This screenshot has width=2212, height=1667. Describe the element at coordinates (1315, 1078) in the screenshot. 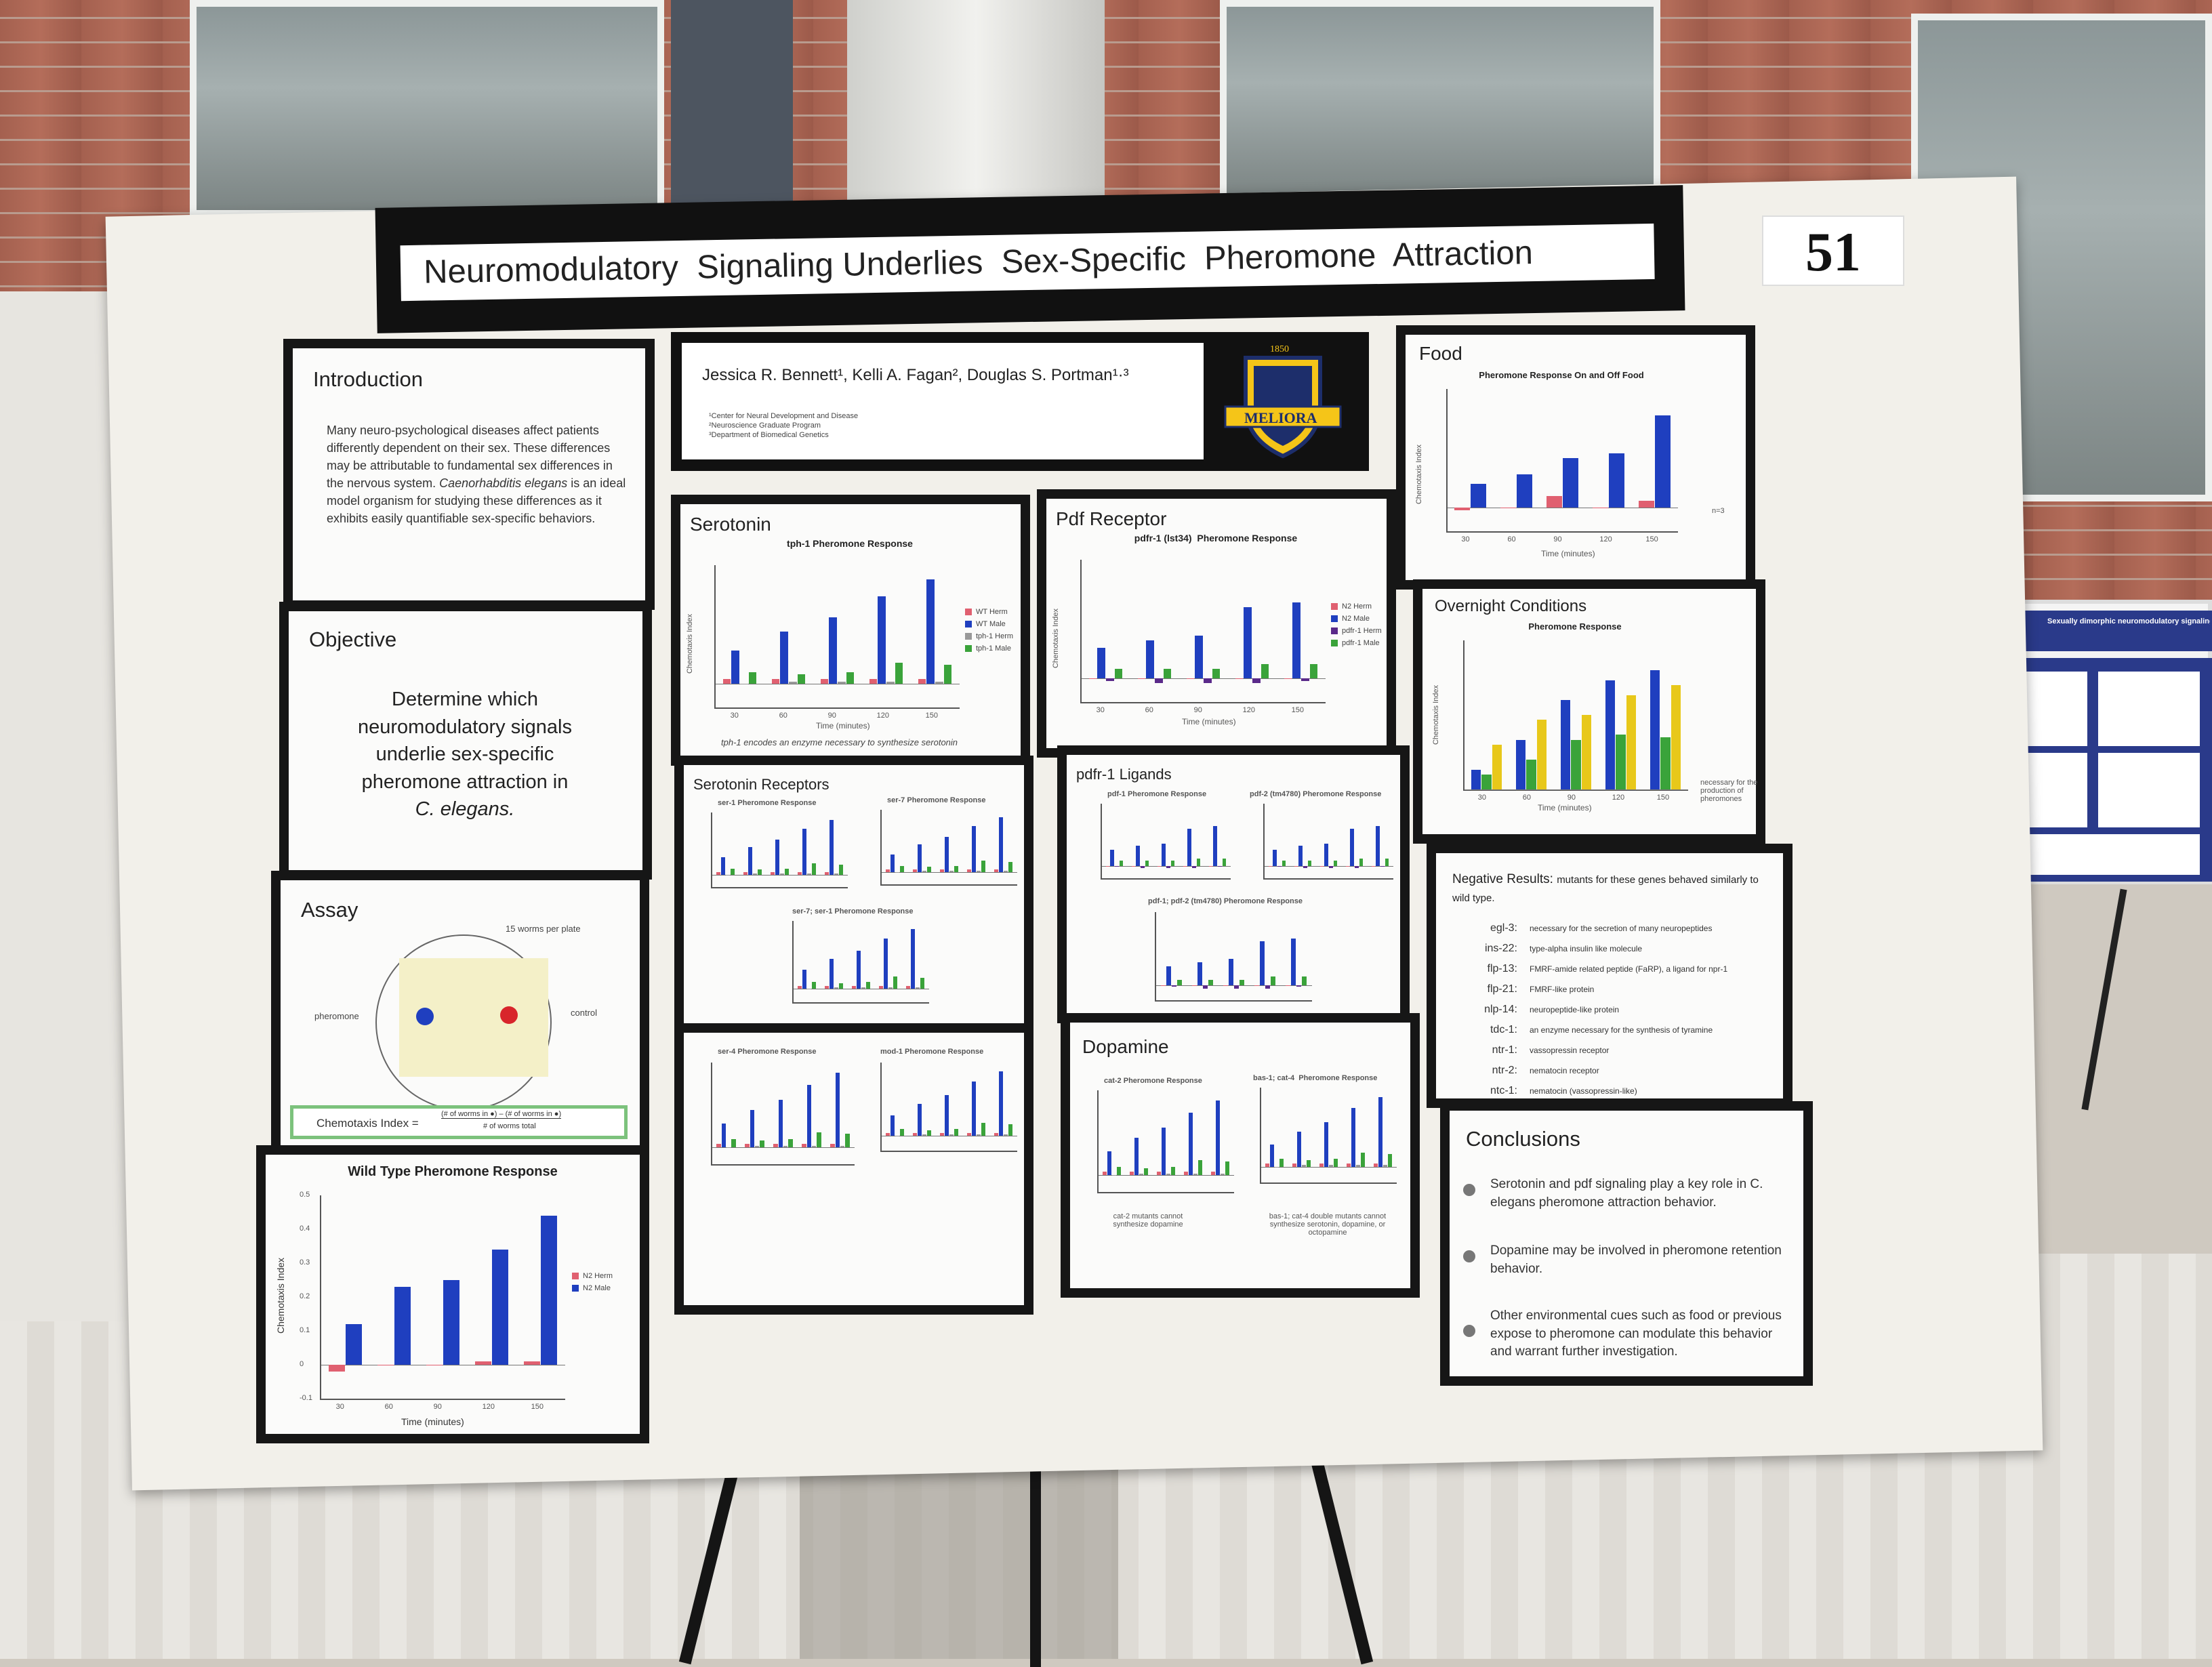

I see `bas1-cat4-chart-title: bas-1; cat-4 Pheromone Response` at that location.